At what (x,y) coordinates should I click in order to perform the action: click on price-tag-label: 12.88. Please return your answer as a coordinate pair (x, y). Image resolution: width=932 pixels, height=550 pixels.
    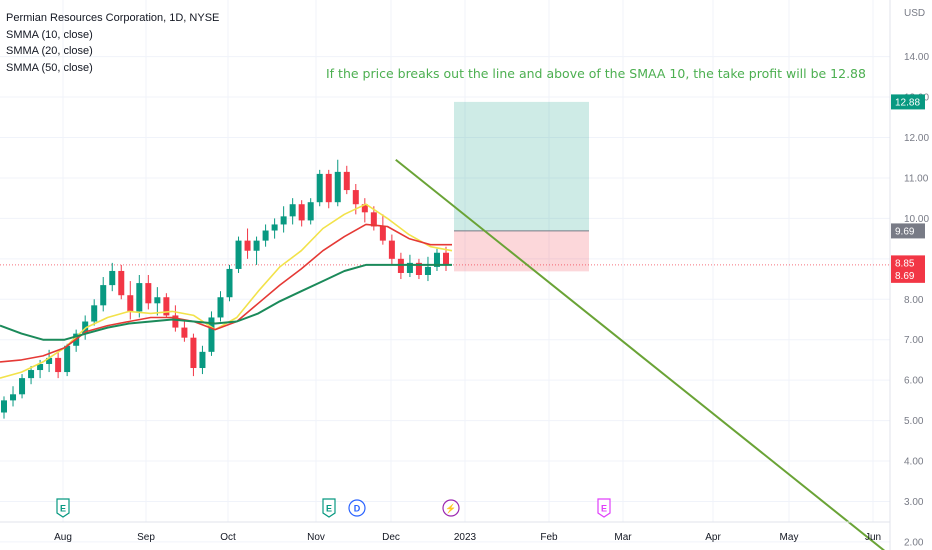
    Looking at the image, I should click on (907, 102).